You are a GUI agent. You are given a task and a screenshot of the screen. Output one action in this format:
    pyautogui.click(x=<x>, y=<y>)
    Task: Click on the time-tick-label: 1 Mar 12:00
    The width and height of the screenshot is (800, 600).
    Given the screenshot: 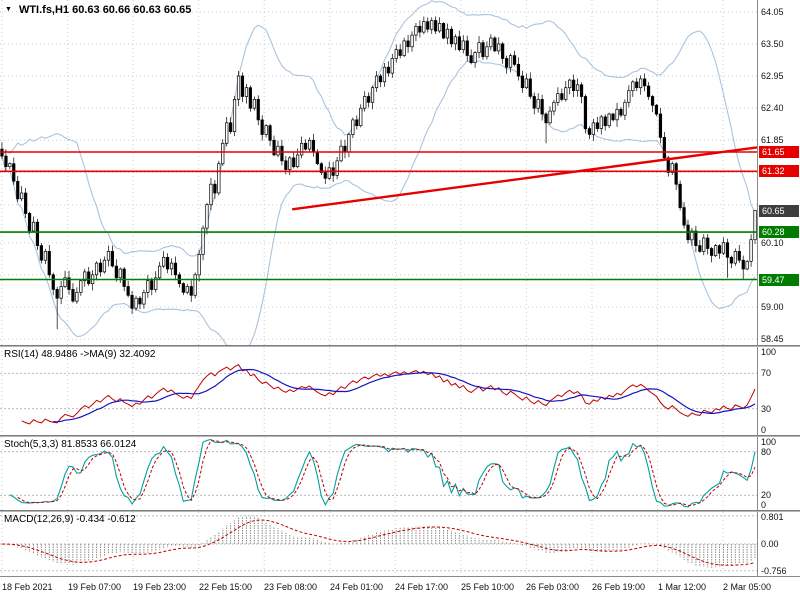 What is the action you would take?
    pyautogui.click(x=682, y=587)
    